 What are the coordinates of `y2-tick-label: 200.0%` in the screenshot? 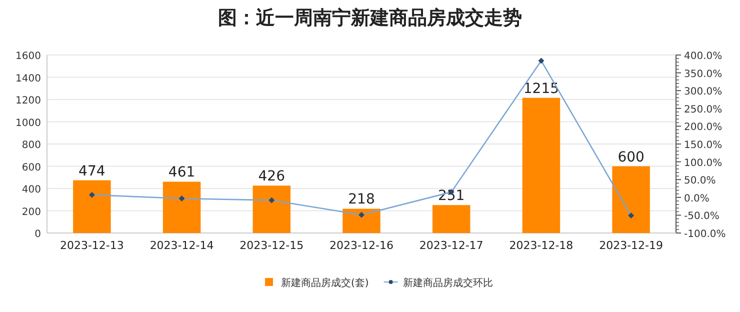 It's located at (703, 128).